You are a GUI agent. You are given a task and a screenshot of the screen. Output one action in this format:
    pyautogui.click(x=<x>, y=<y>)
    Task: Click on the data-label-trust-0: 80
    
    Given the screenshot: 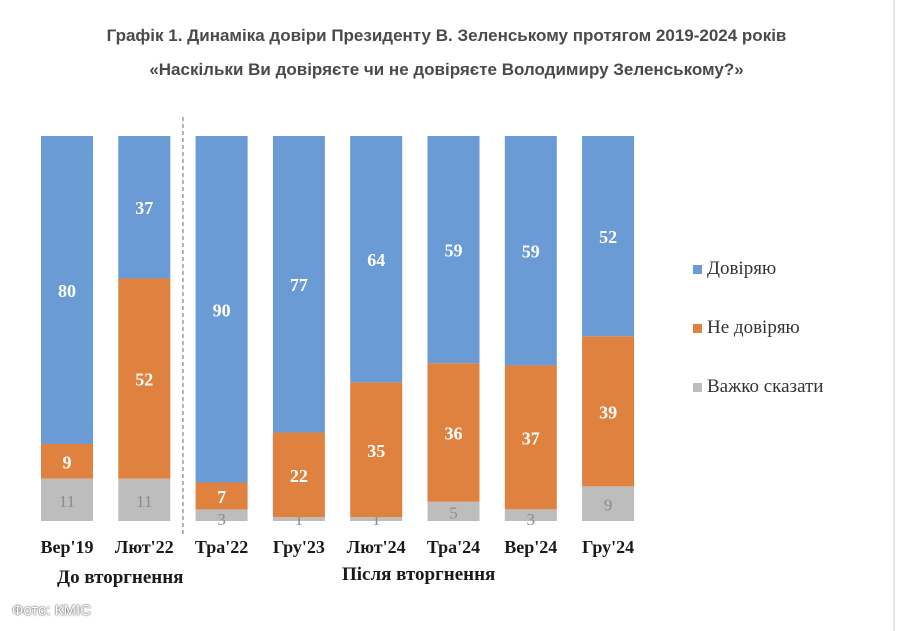 What is the action you would take?
    pyautogui.click(x=67, y=291)
    